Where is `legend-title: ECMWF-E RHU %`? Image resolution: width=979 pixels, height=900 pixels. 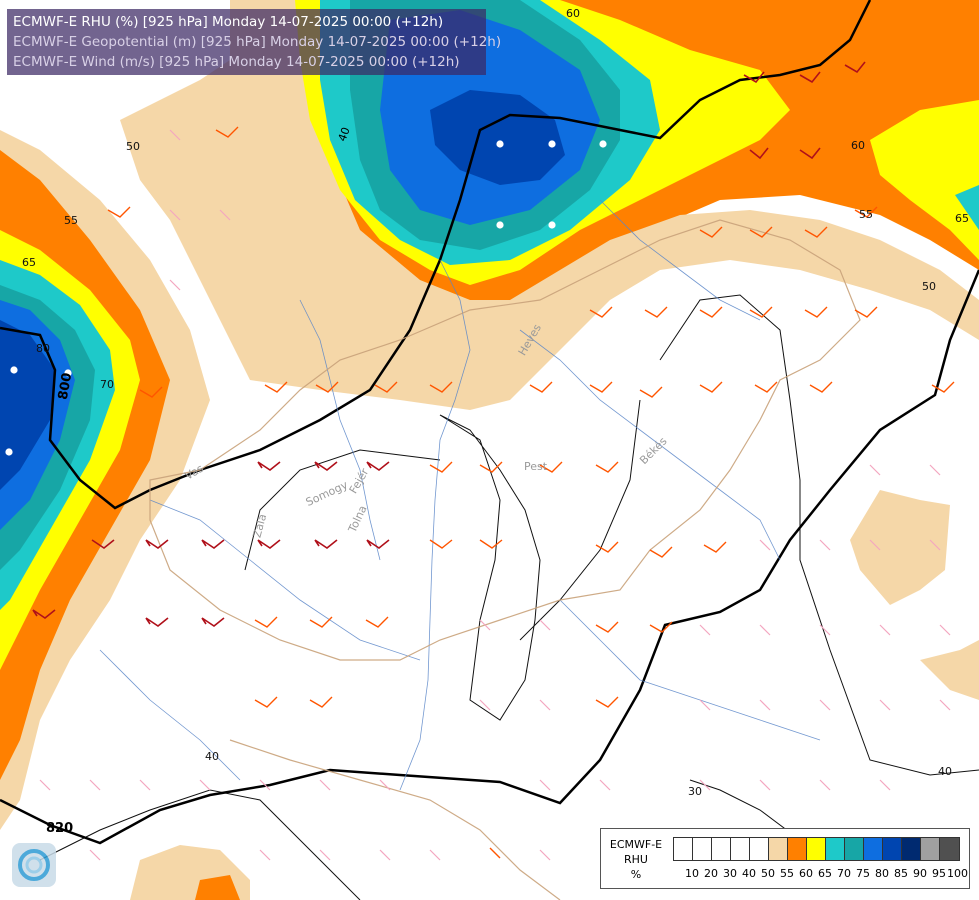 legend-title: ECMWF-E RHU % is located at coordinates (636, 859).